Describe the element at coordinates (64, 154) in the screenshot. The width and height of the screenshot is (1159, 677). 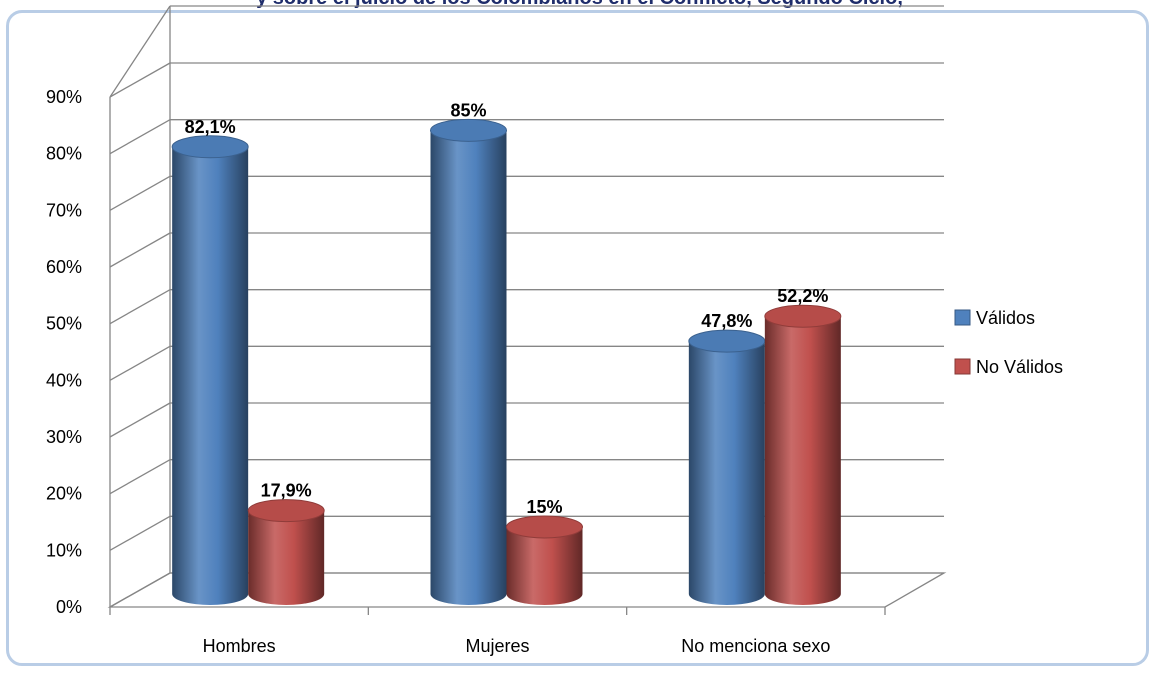
I see `y-tick-label: 80%` at that location.